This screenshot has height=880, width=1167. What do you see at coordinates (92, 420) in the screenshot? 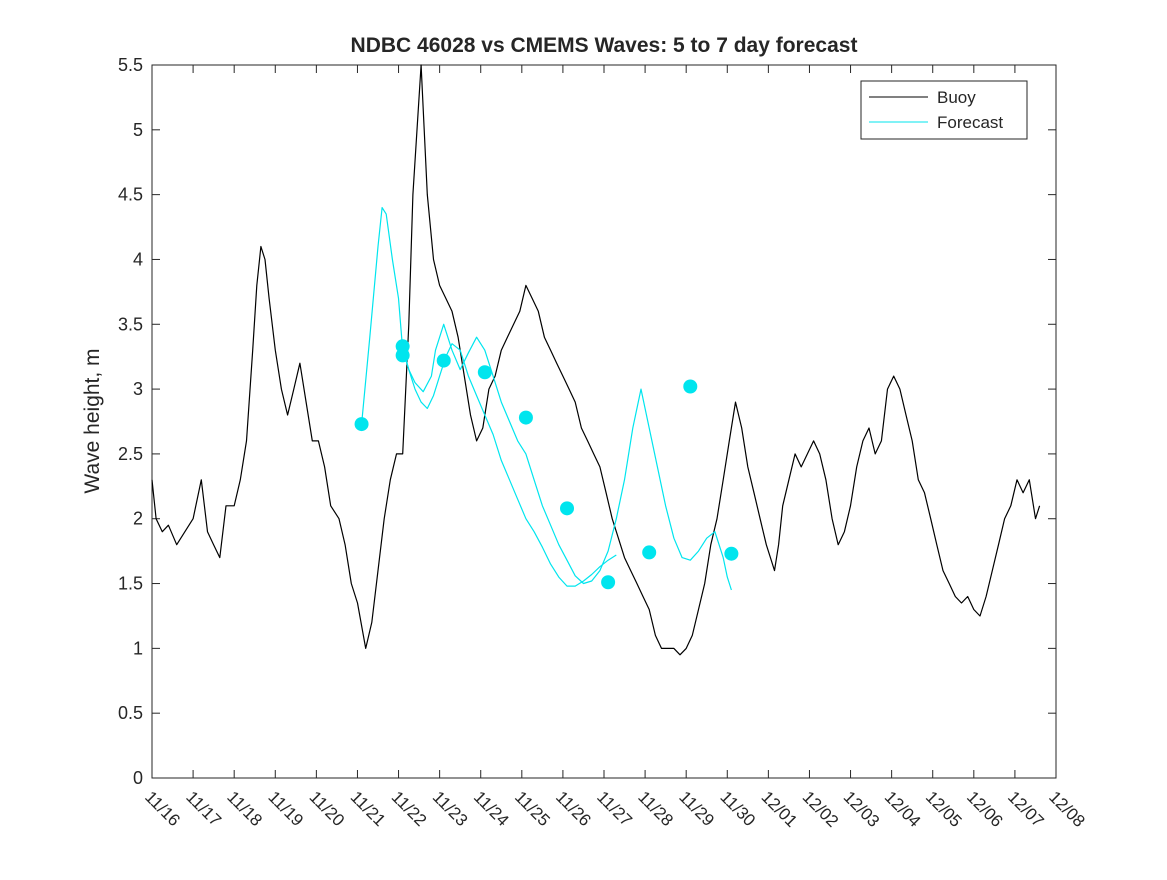
I see `y-axis-label: Wave height, m` at bounding box center [92, 420].